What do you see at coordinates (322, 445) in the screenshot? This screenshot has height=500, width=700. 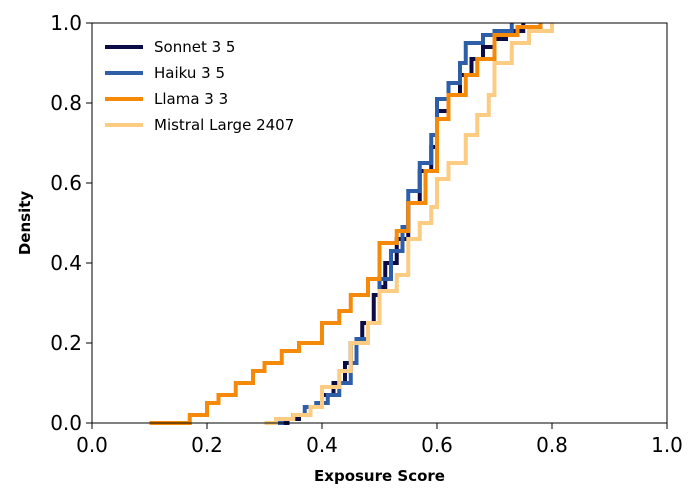 I see `x-tick-label: 0.4` at bounding box center [322, 445].